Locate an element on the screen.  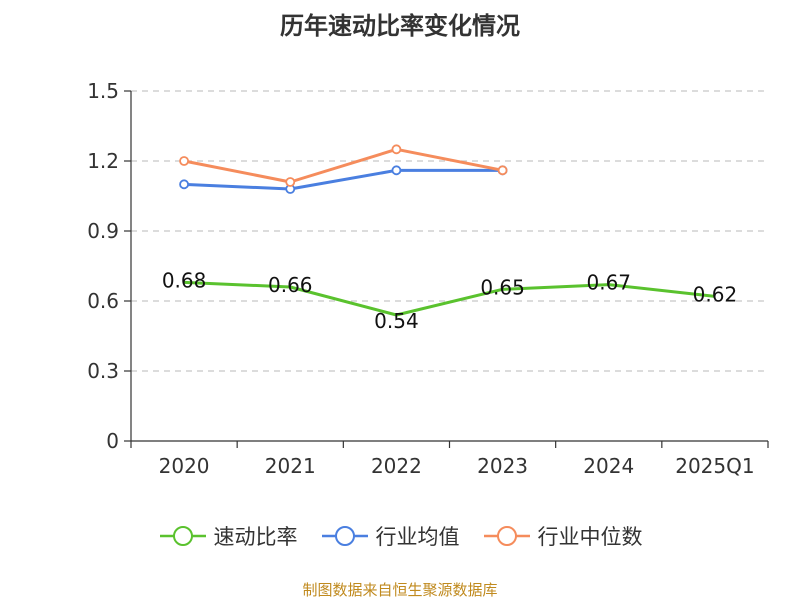
y-tick-label: 1.5 is located at coordinates (103, 91).